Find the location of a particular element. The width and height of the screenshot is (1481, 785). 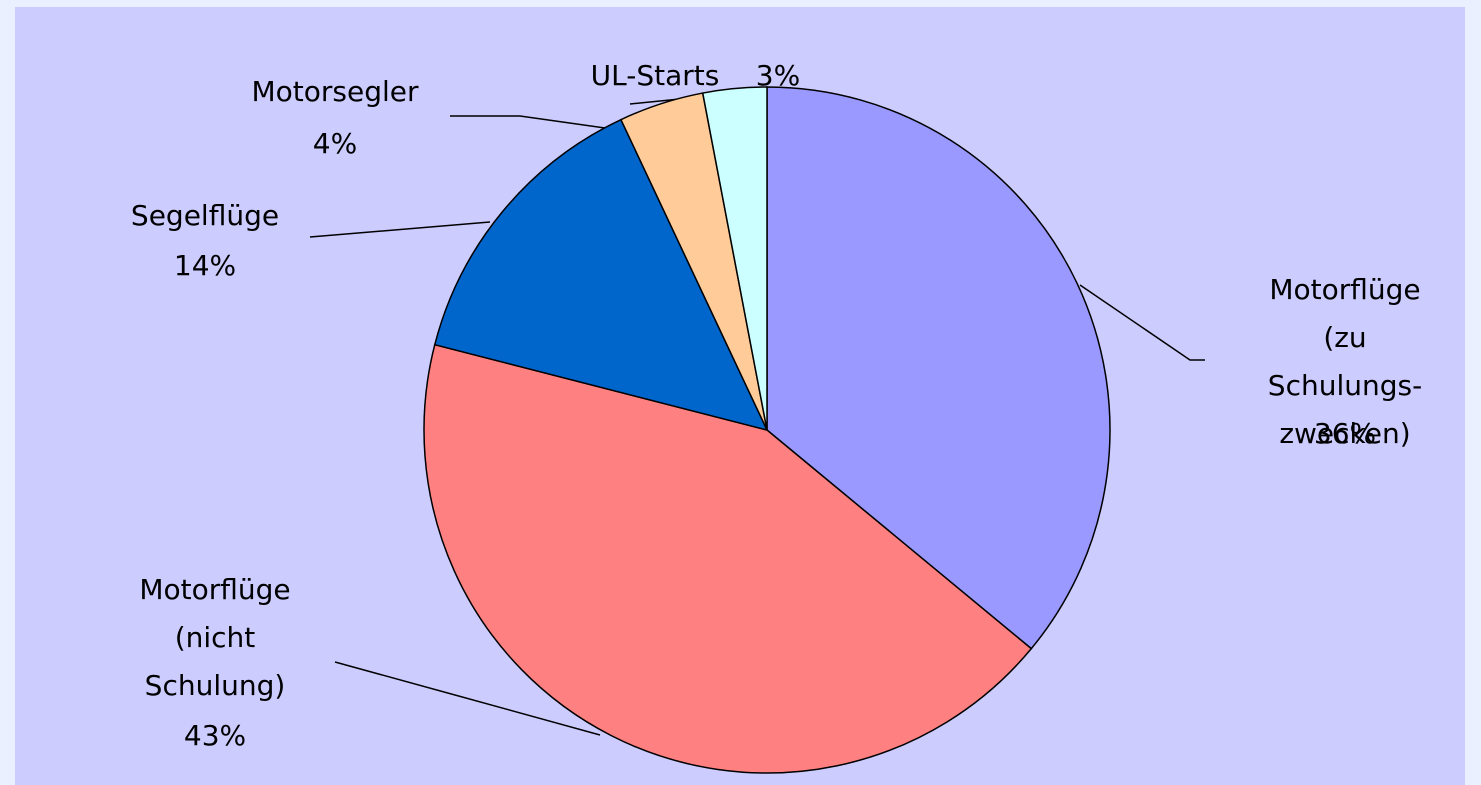

value-label: 4% is located at coordinates (335, 143).